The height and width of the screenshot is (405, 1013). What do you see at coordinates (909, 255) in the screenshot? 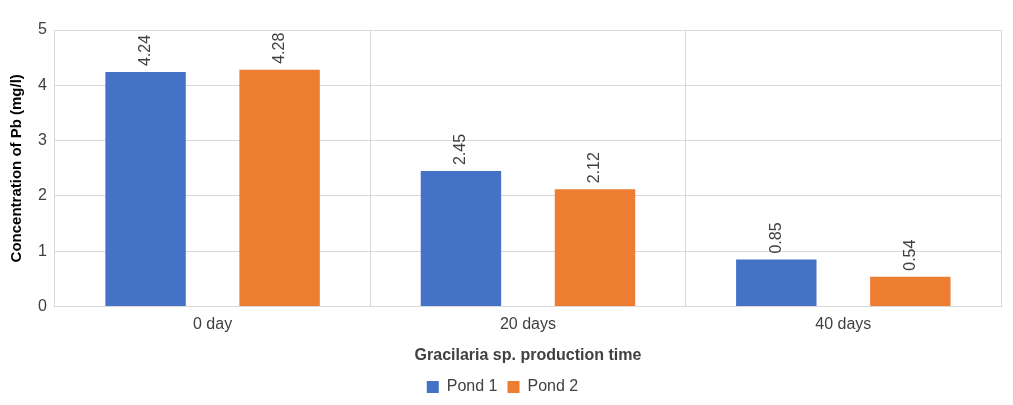
I see `data-label: 0.54` at bounding box center [909, 255].